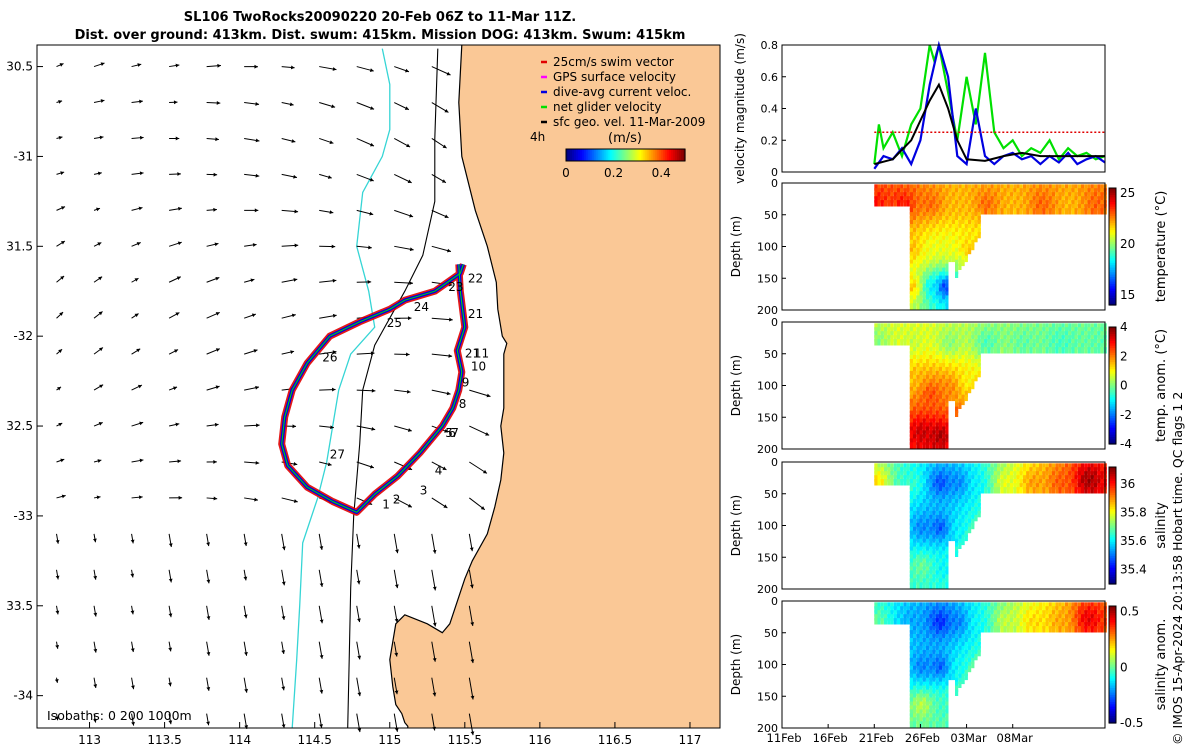 The image size is (1200, 750). I want to click on colorbar-cell, so click(662, 155).